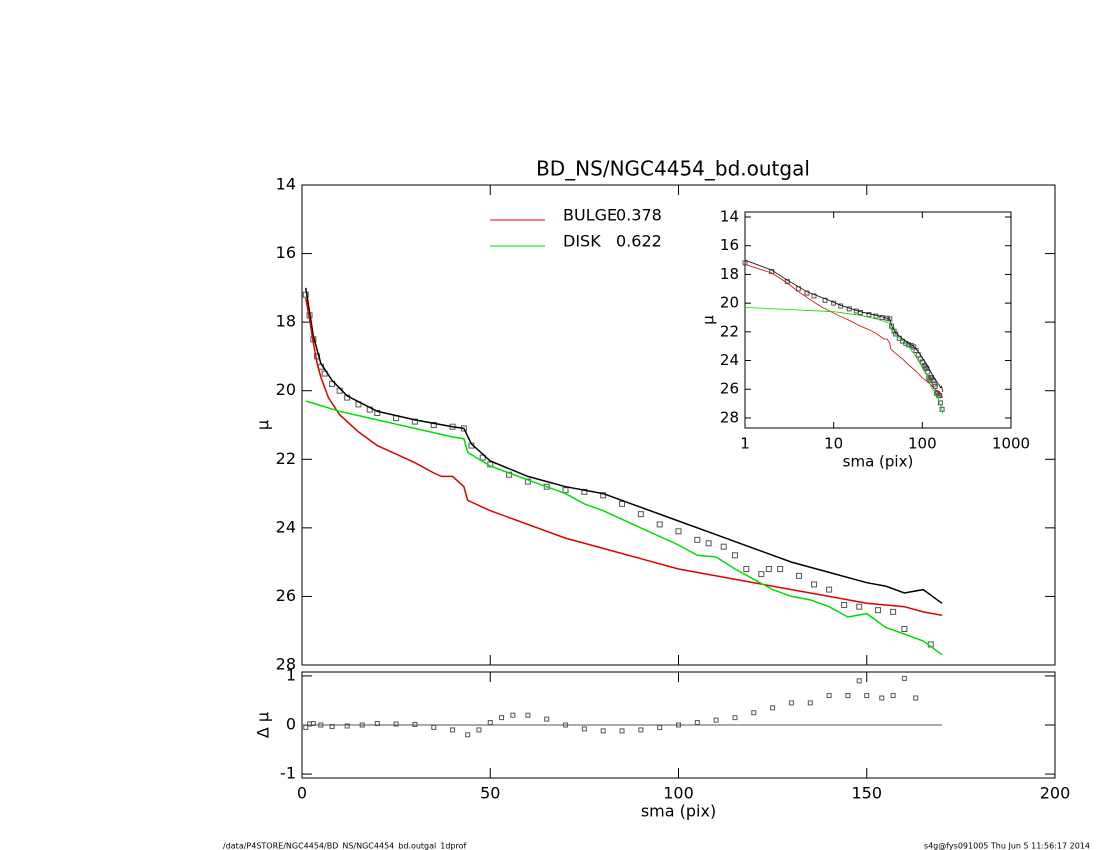  I want to click on x-tick-label: 10, so click(833, 444).